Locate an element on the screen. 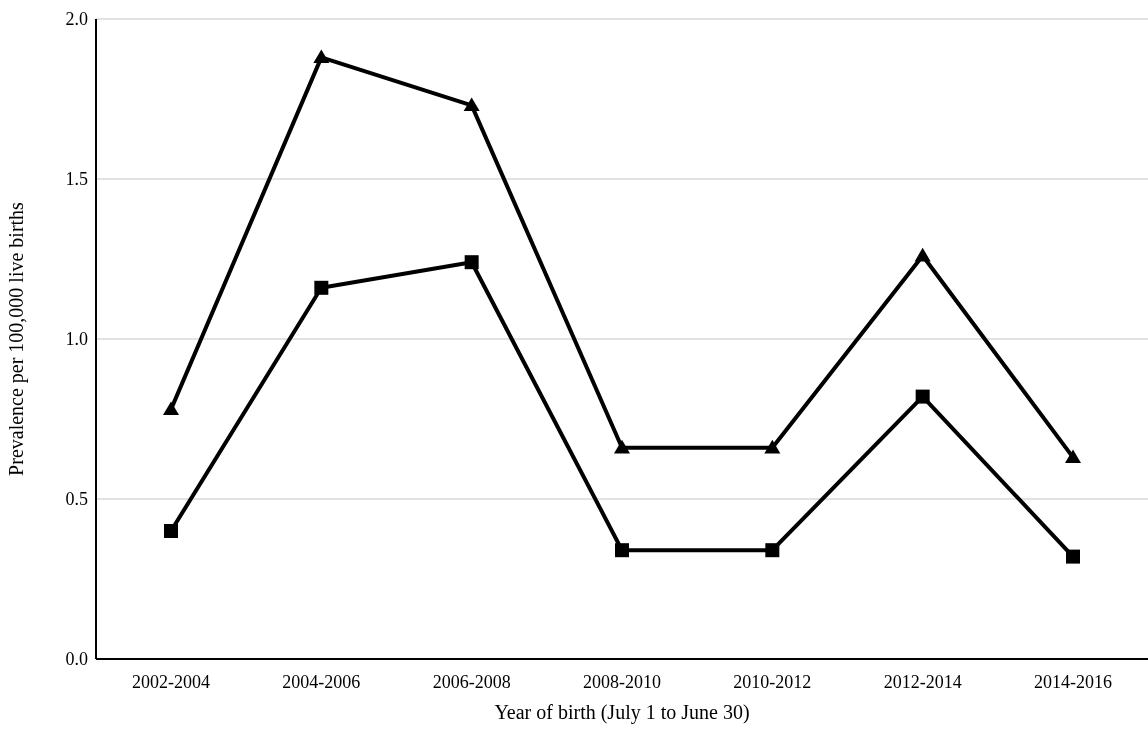 The width and height of the screenshot is (1148, 747). x-axis-title: Year of birth (July 1 to June 30) is located at coordinates (622, 712).